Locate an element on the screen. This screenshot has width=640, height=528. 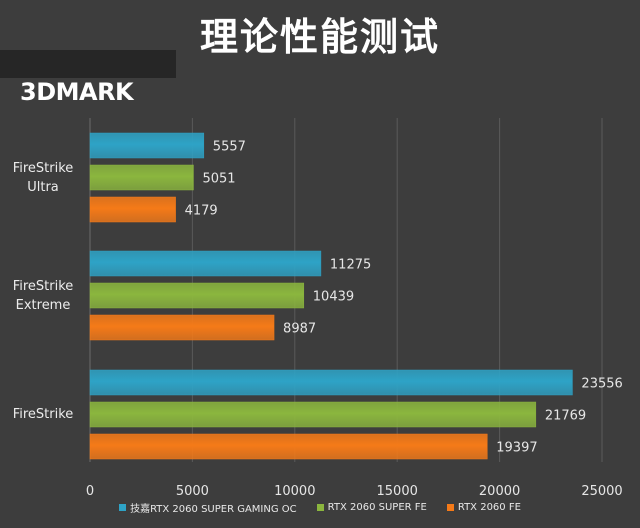
legend-item: RTX 2060 SUPER FE is located at coordinates (371, 507).